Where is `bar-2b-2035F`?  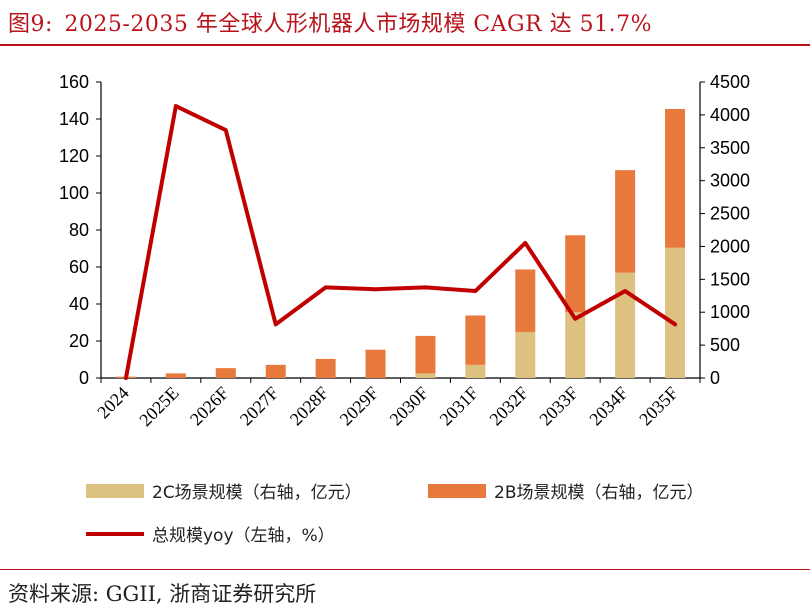 bar-2b-2035F is located at coordinates (675, 178).